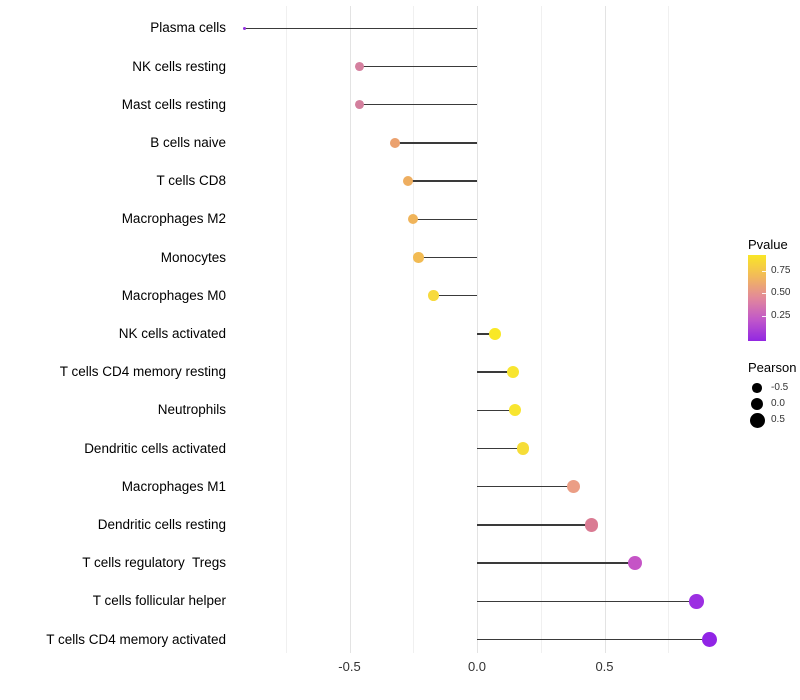 This screenshot has width=800, height=700. Describe the element at coordinates (781, 270) in the screenshot. I see `pvalue-tick-label: 0.75` at that location.